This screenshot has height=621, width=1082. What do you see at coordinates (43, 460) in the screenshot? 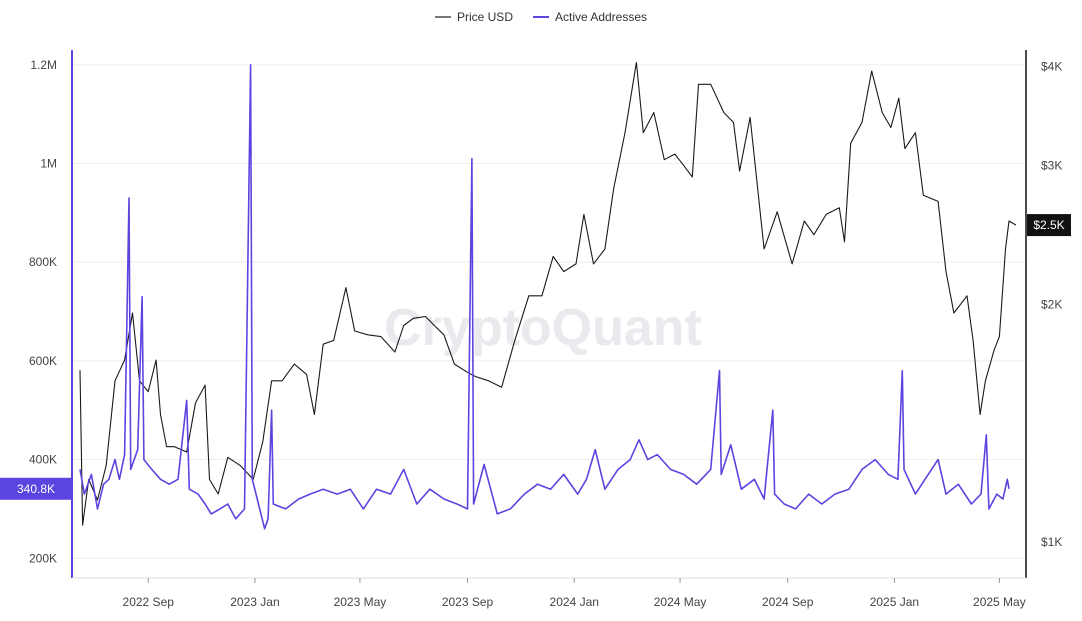
I see `left-axis-tick-label: 400K` at bounding box center [43, 460].